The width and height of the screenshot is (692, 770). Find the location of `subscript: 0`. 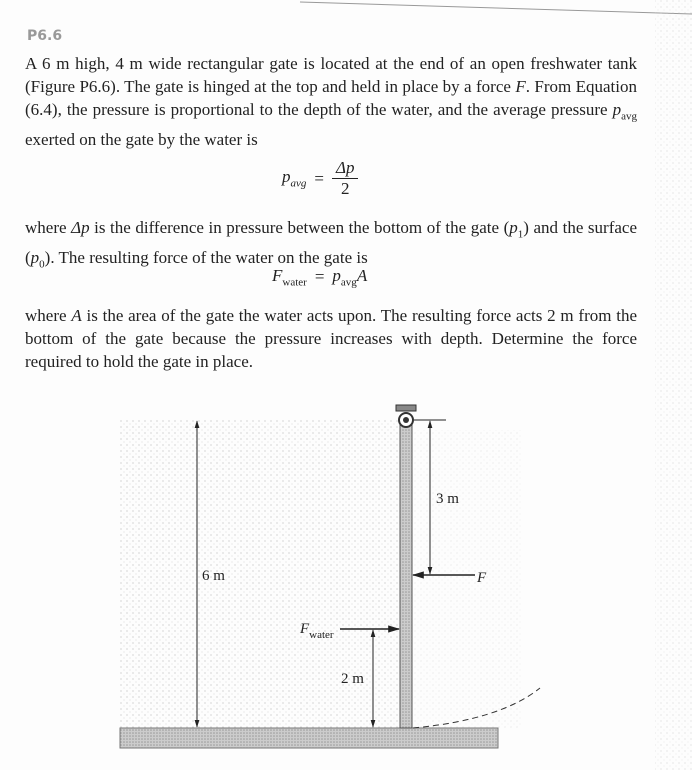

subscript: 0 is located at coordinates (42, 264).